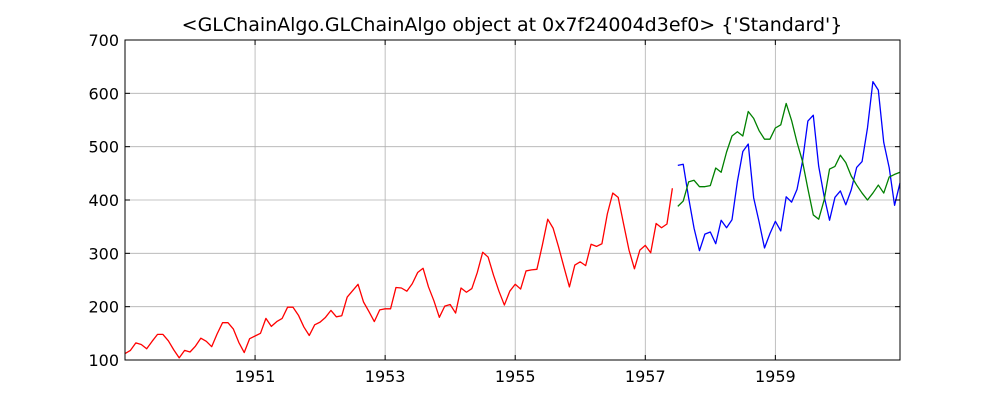  What do you see at coordinates (255, 376) in the screenshot?
I see `x-tick-label: 1951` at bounding box center [255, 376].